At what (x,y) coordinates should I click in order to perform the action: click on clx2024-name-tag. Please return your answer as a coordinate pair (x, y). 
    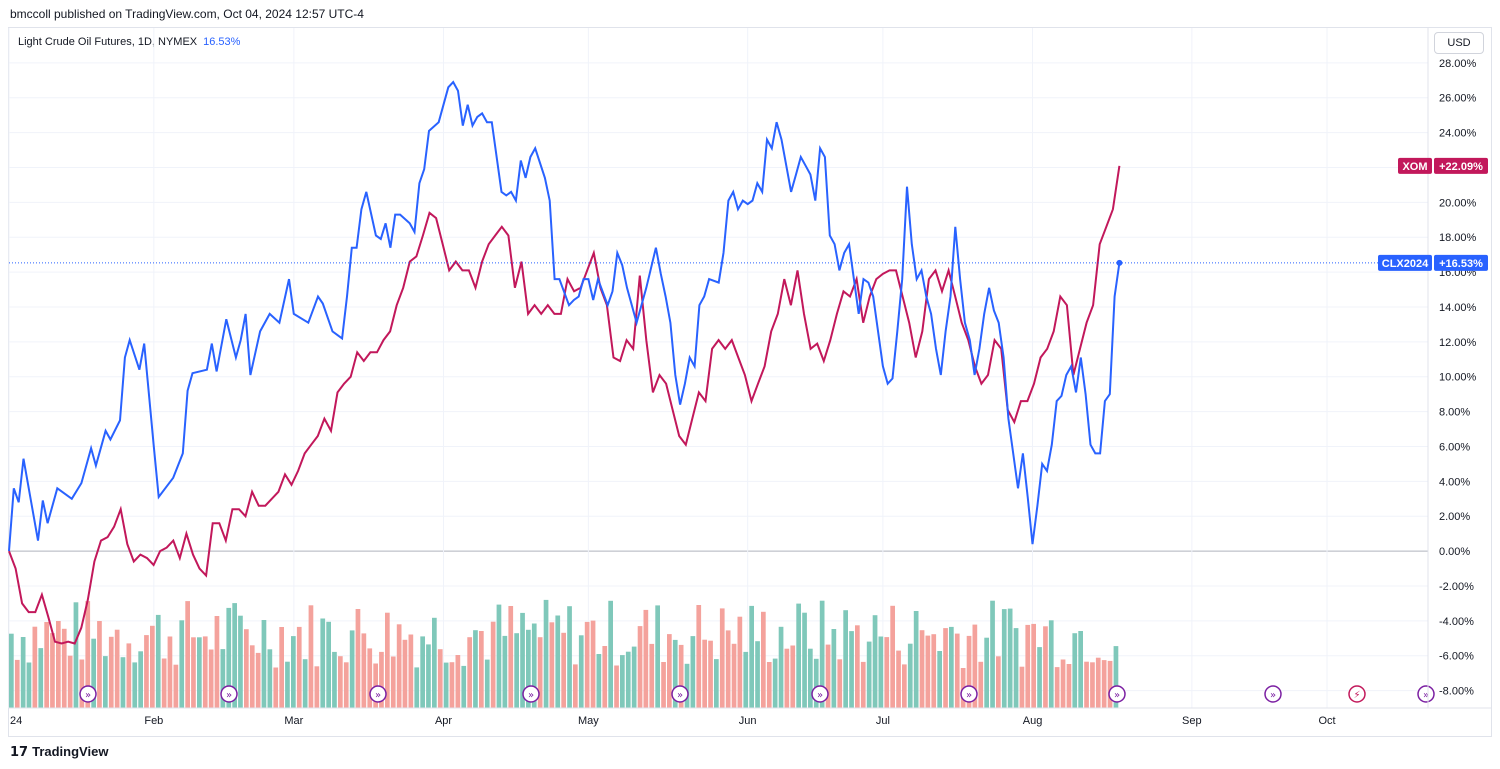
    Looking at the image, I should click on (1405, 262).